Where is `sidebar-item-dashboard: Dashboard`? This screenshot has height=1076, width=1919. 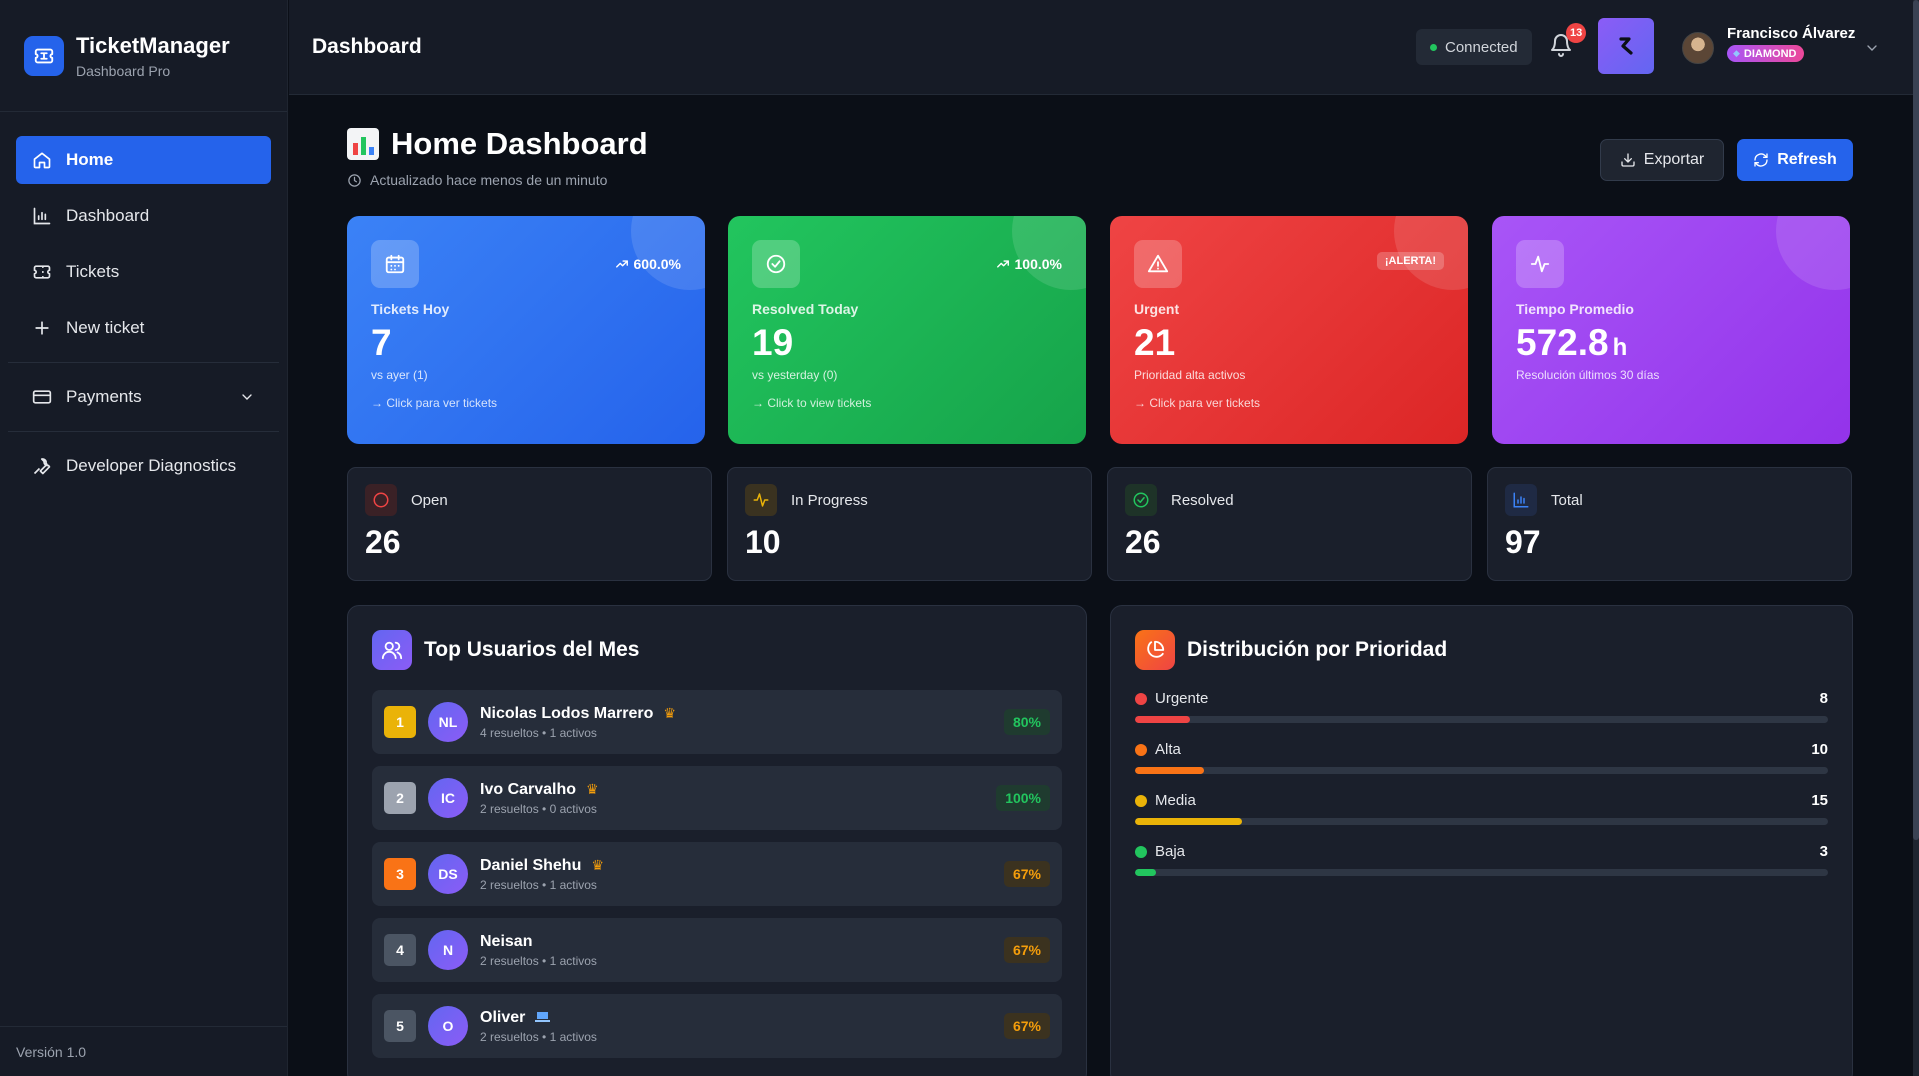
sidebar-item-dashboard: Dashboard is located at coordinates (143, 216).